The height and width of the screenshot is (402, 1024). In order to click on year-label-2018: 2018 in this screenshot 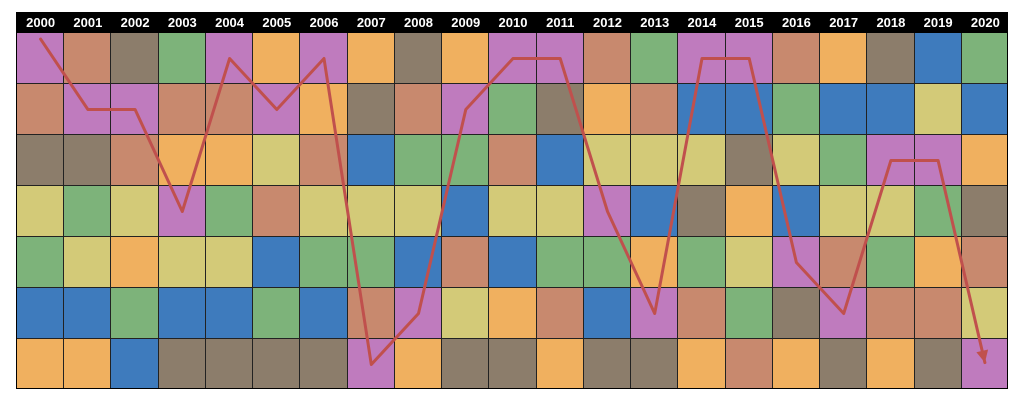, I will do `click(891, 22)`.